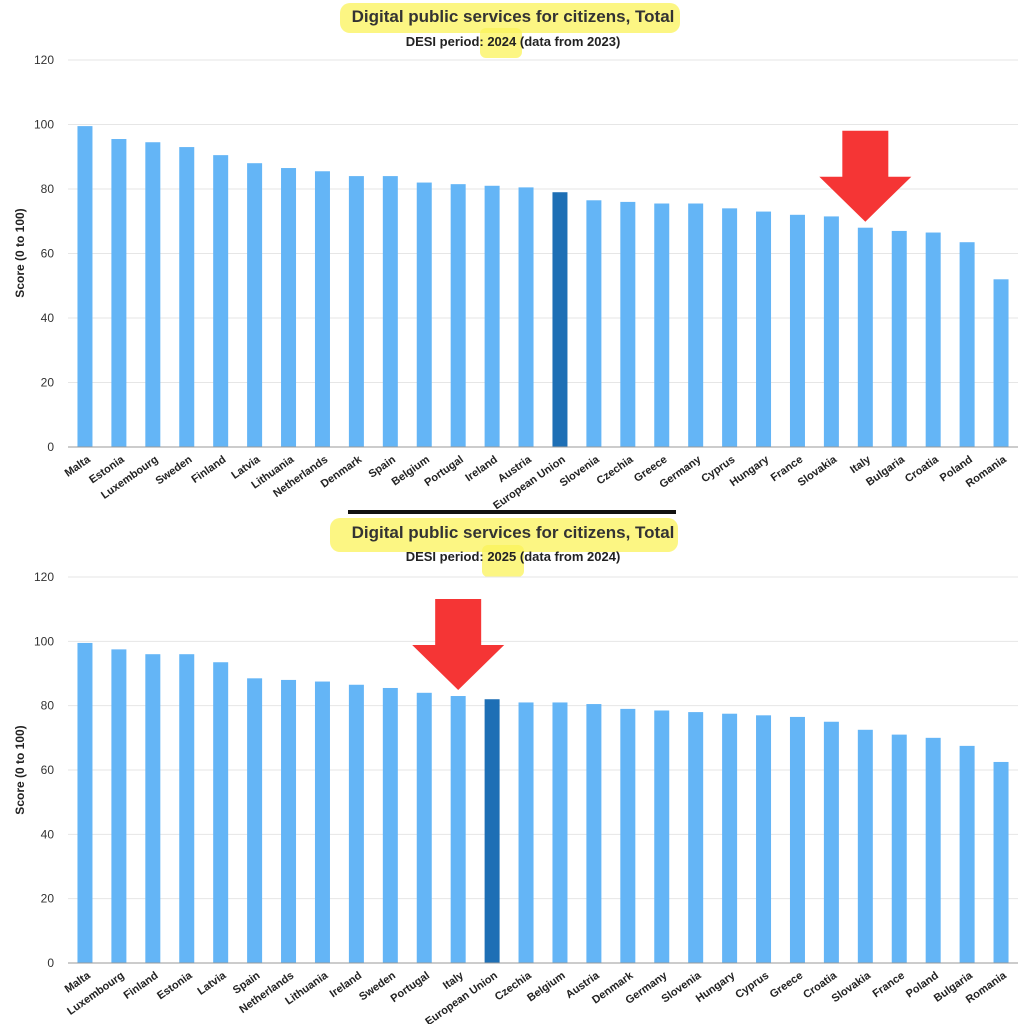 Image resolution: width=1024 pixels, height=1024 pixels. I want to click on chart-subtitle: DESI period: 2024 (data from 2023), so click(513, 41).